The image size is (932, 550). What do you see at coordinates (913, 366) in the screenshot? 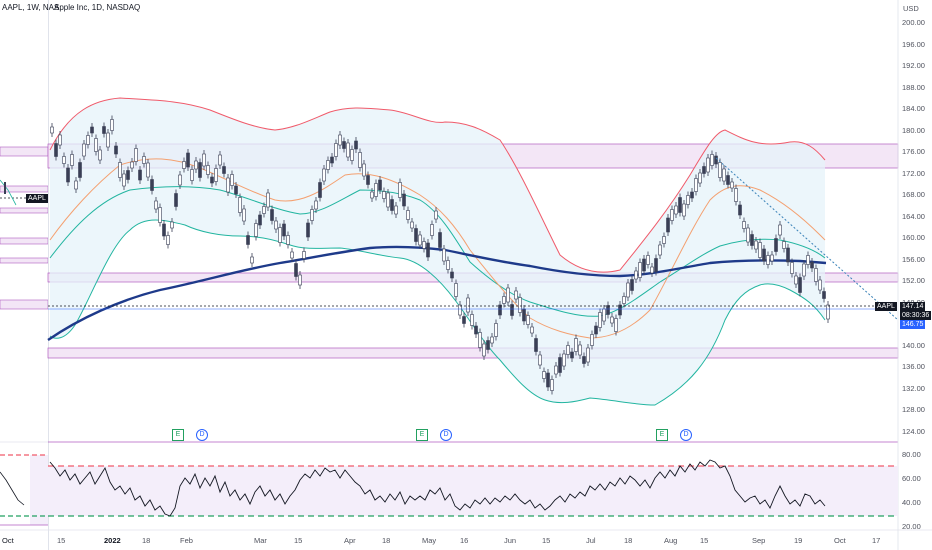
I see `price-tick-label: 136.00` at bounding box center [913, 366].